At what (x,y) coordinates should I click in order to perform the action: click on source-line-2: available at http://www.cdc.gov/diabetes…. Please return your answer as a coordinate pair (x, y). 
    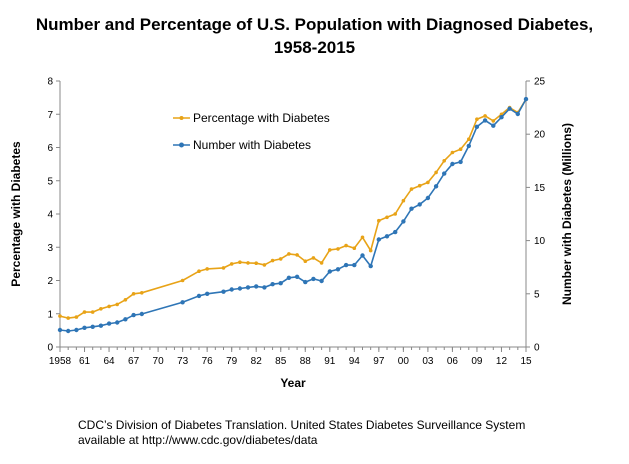
    Looking at the image, I should click on (198, 440).